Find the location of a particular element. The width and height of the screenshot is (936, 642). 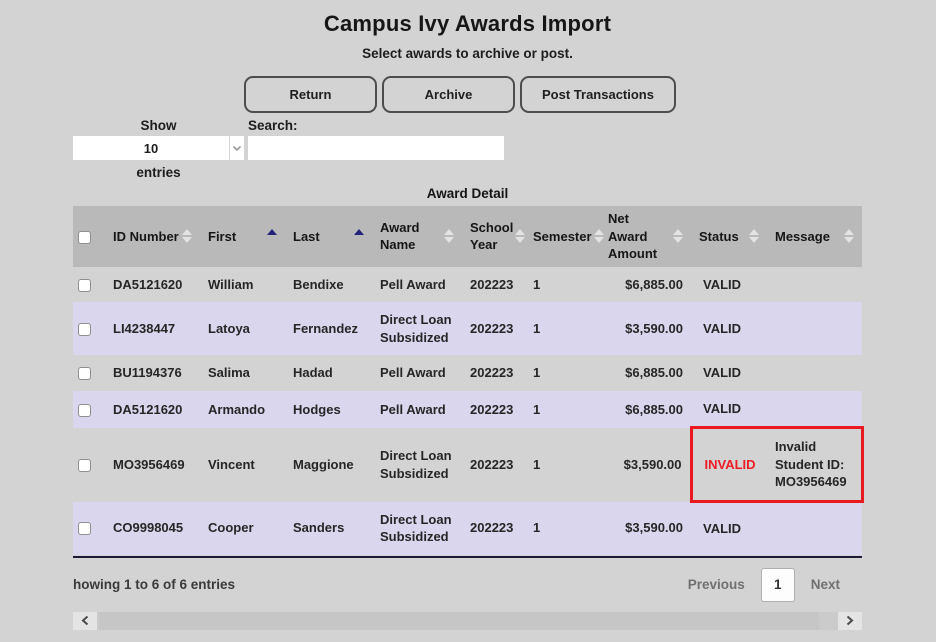

page-size-value: 10 is located at coordinates (151, 148).